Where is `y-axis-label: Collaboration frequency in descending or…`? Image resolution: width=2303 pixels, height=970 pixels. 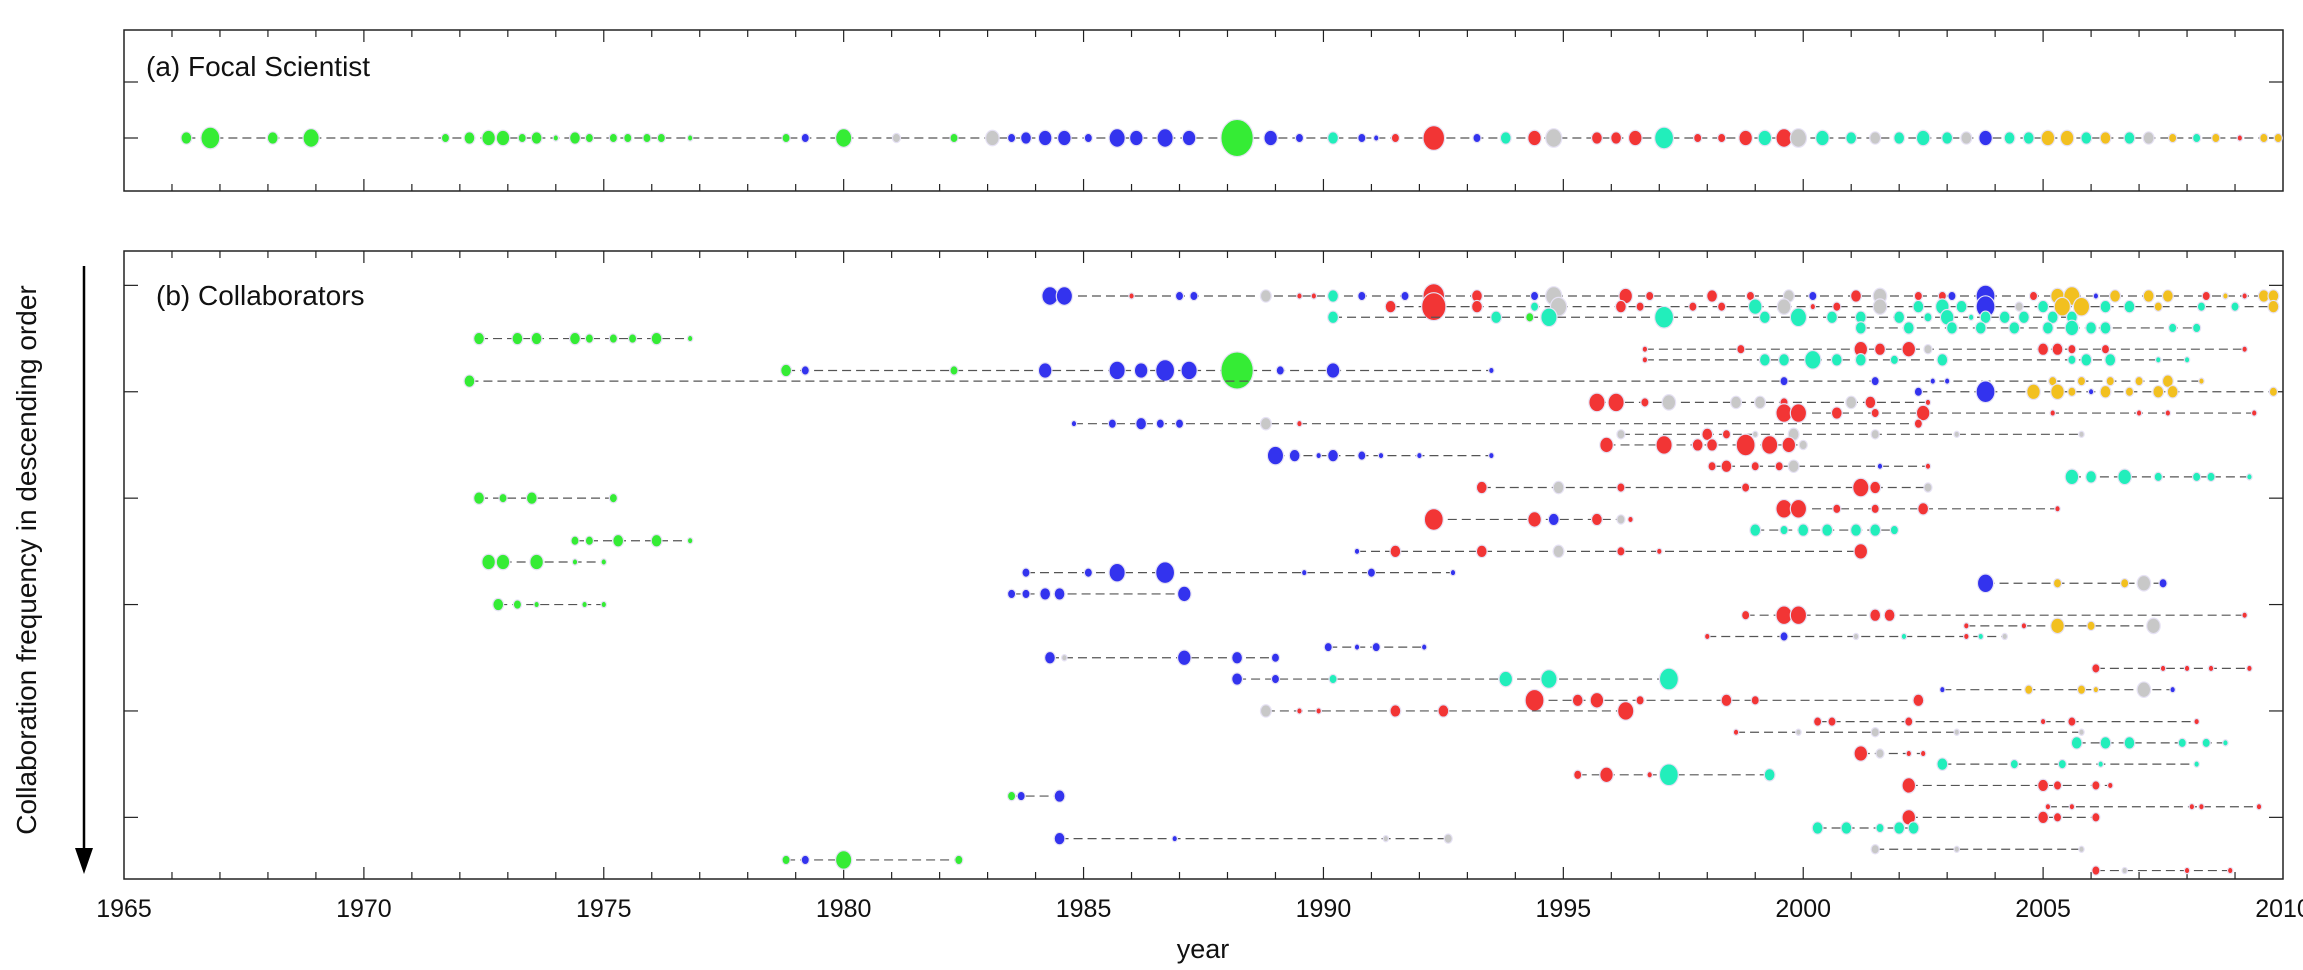
y-axis-label: Collaboration frequency in descending or… is located at coordinates (26, 559).